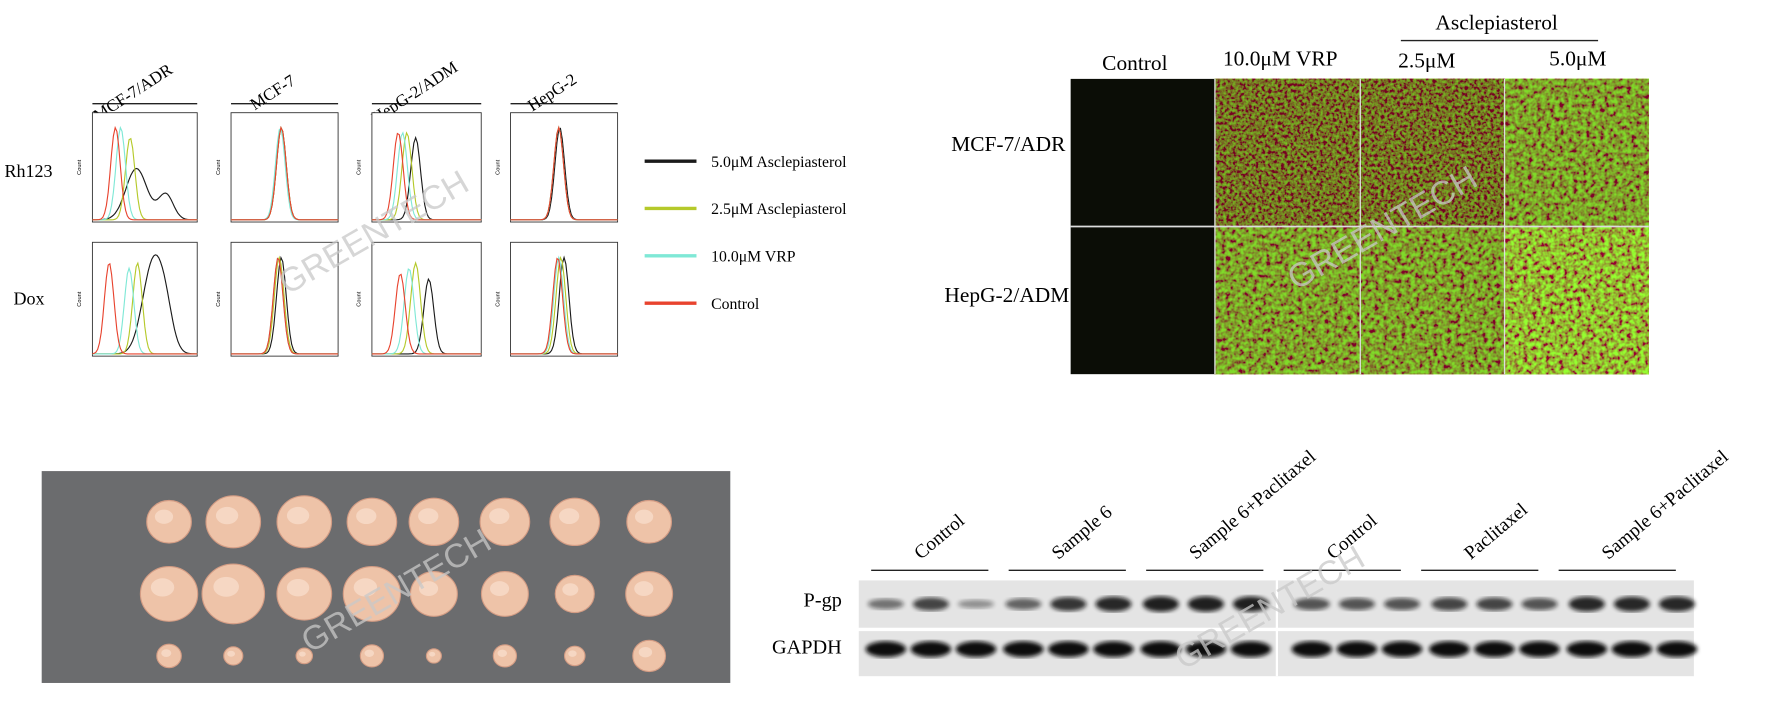  I want to click on row-label: MCF-7/ADR, so click(1008, 144).